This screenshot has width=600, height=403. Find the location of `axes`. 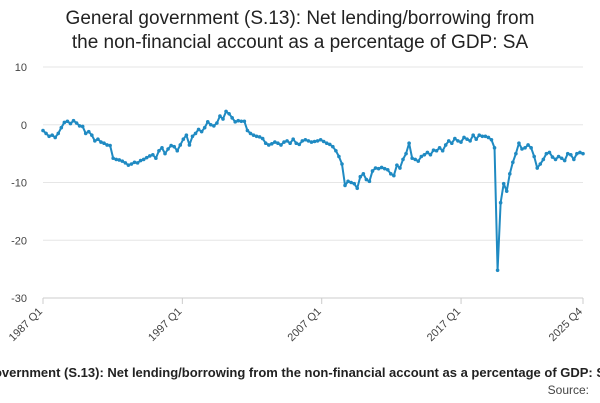

axes is located at coordinates (313, 300).